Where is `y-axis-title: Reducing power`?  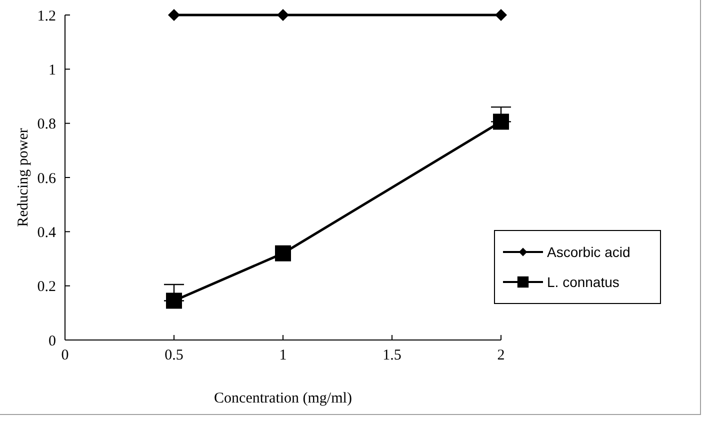 y-axis-title: Reducing power is located at coordinates (23, 177).